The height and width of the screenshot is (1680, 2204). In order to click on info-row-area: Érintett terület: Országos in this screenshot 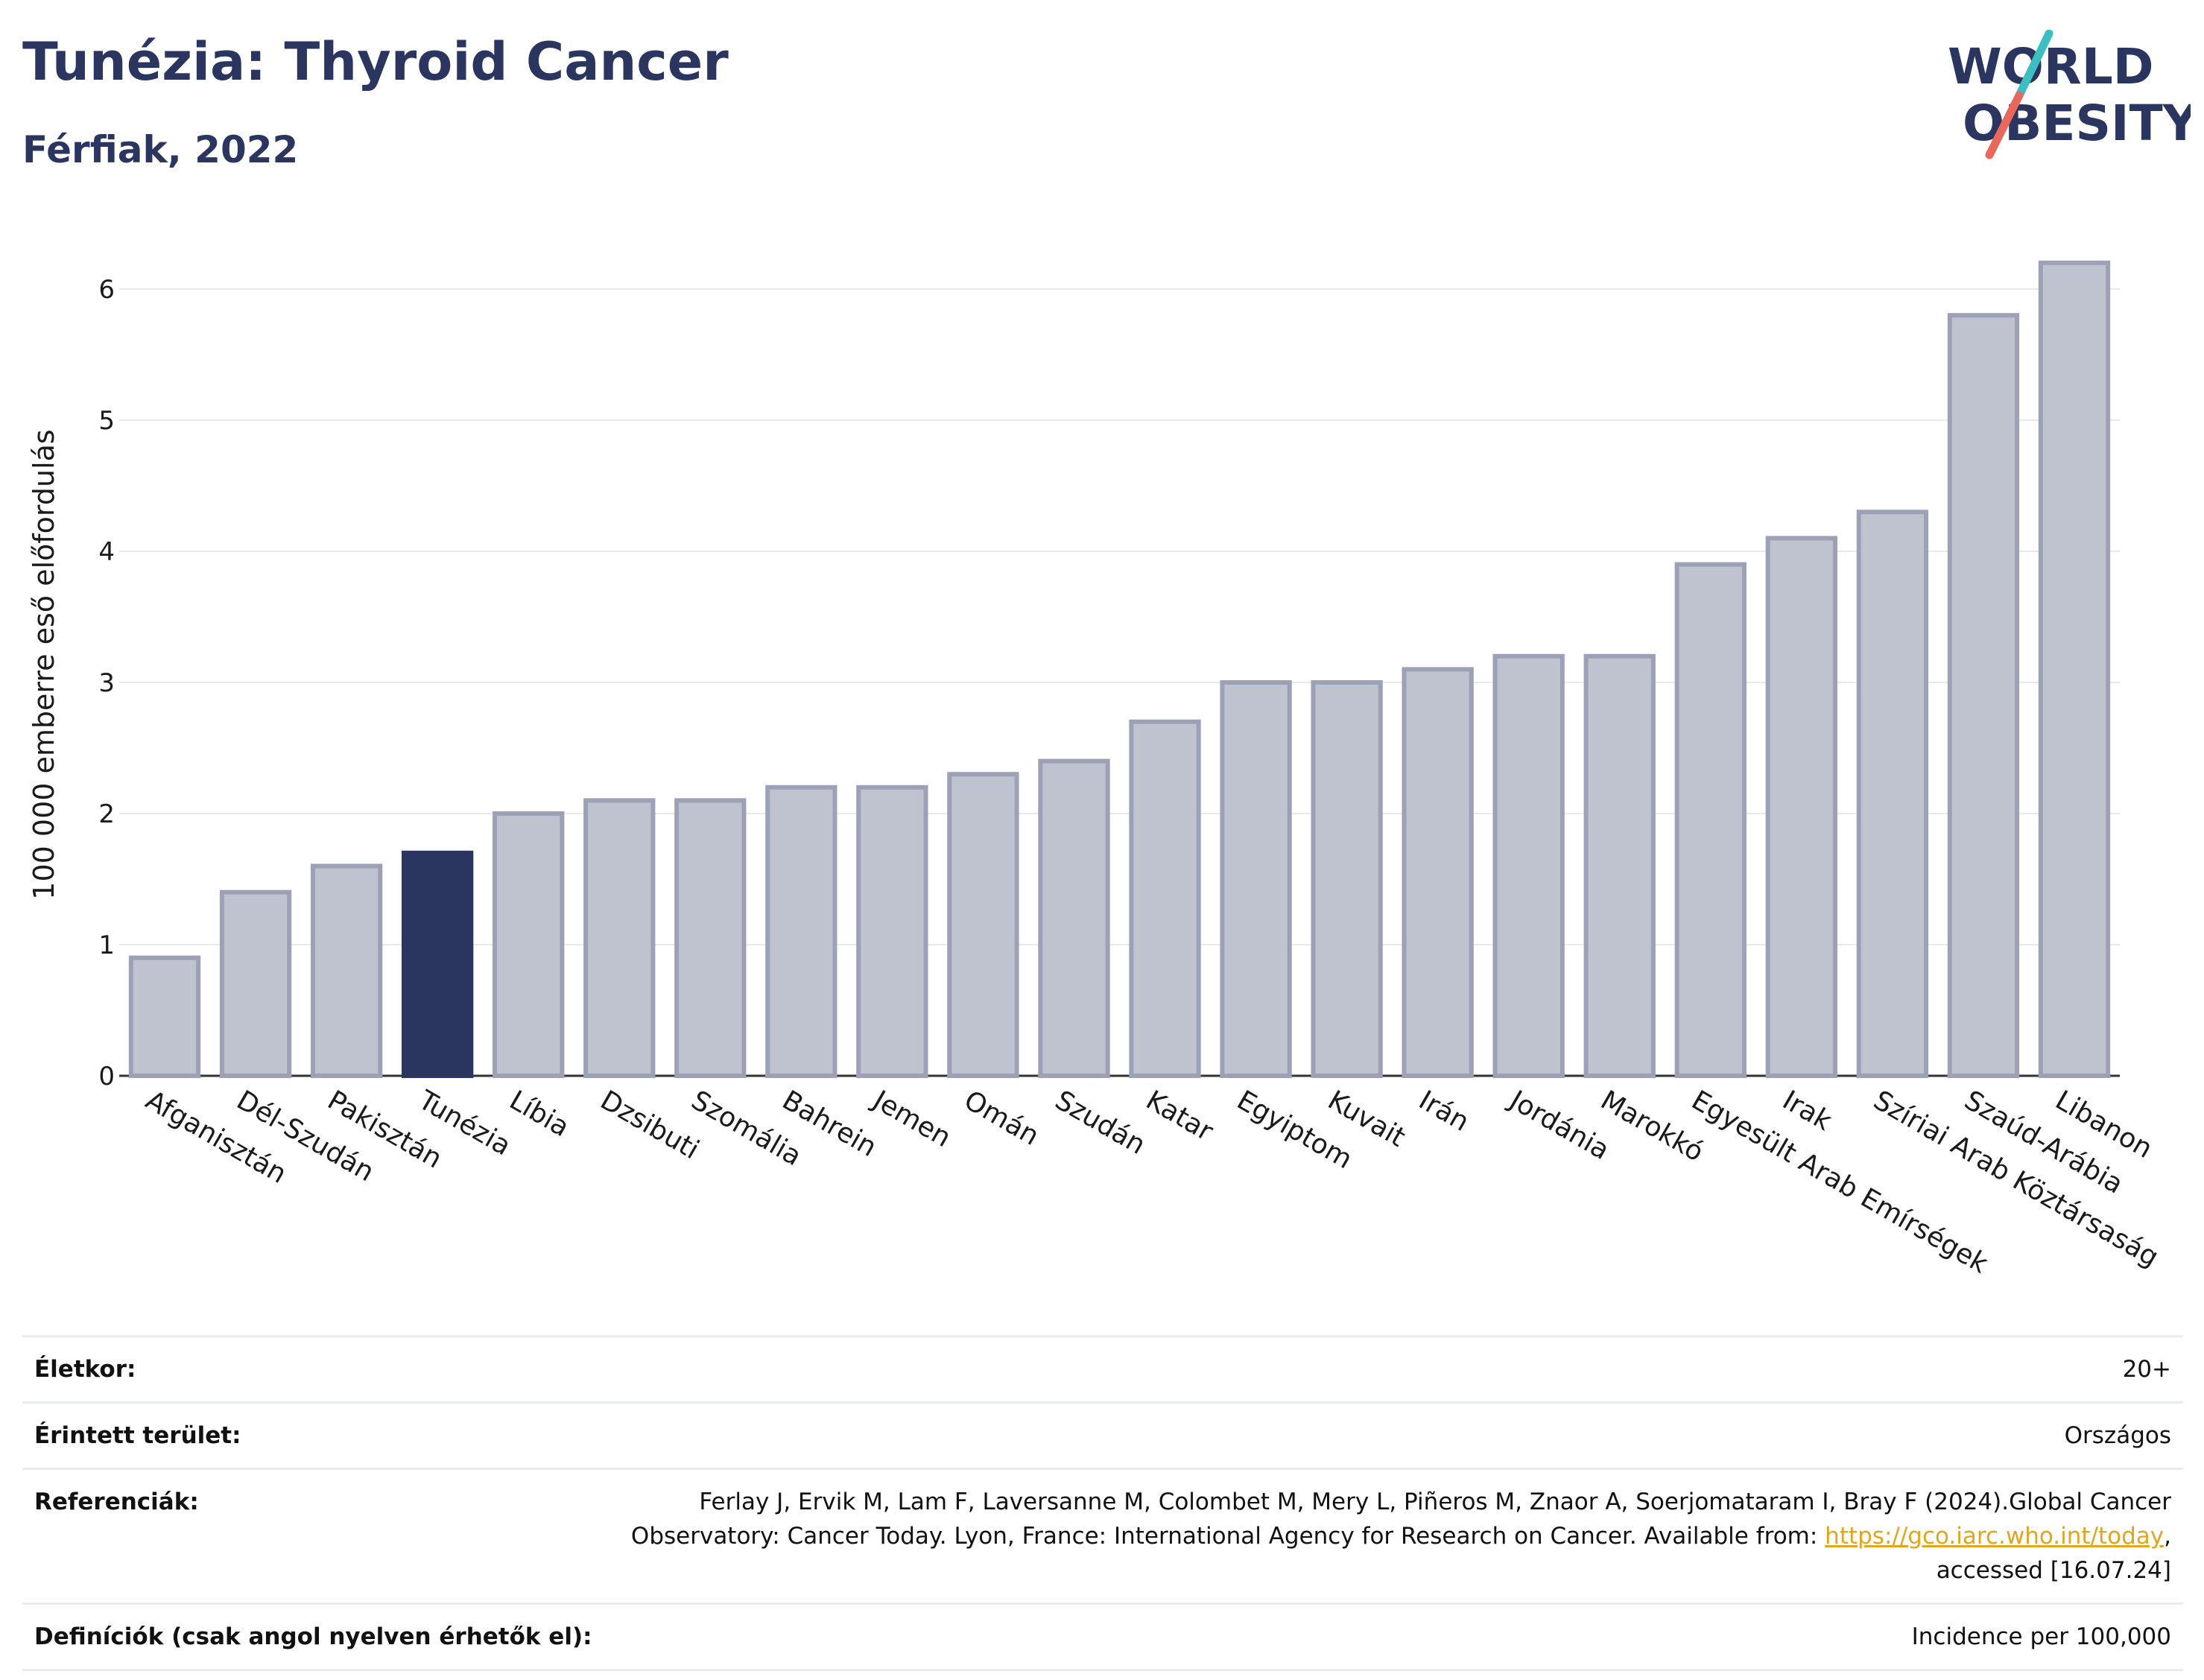, I will do `click(1102, 1434)`.